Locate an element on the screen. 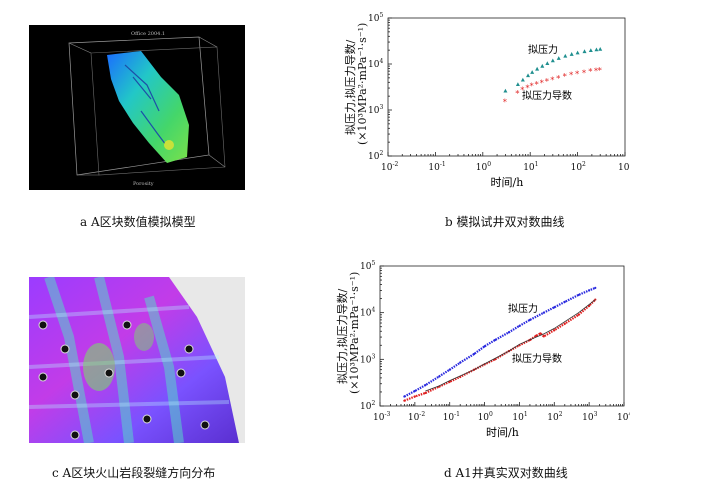 This screenshot has width=716, height=490. x-tick-label: 10⁻³ is located at coordinates (381, 417).